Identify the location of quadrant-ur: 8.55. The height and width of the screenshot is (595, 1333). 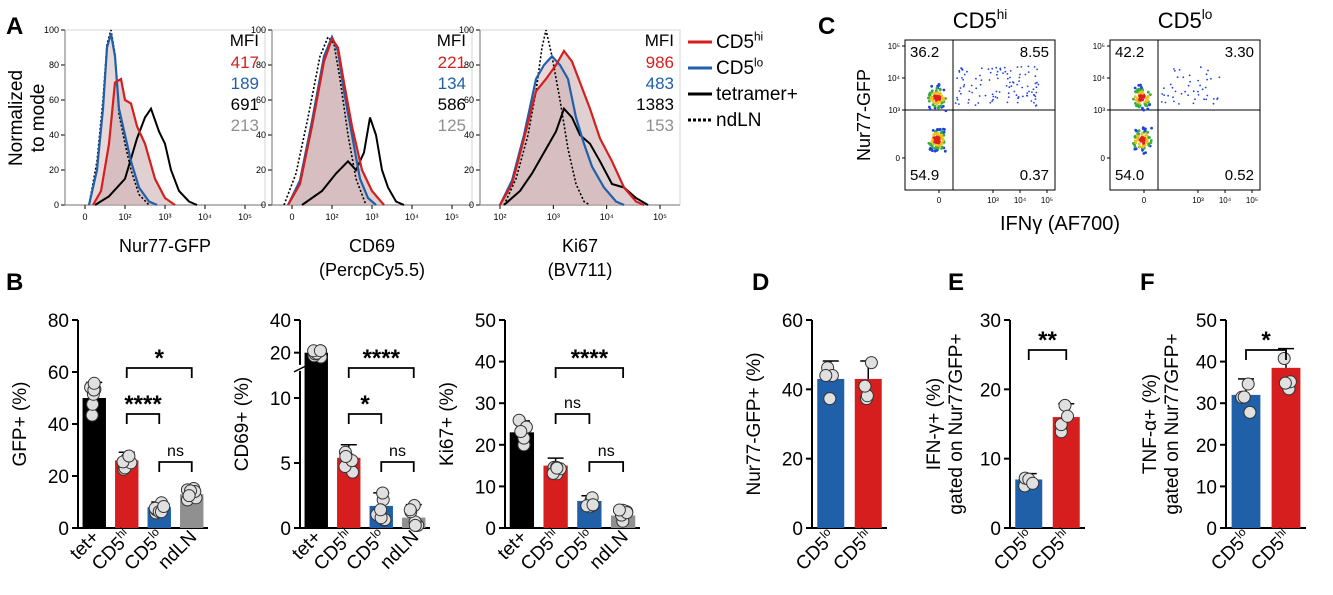
(1034, 52).